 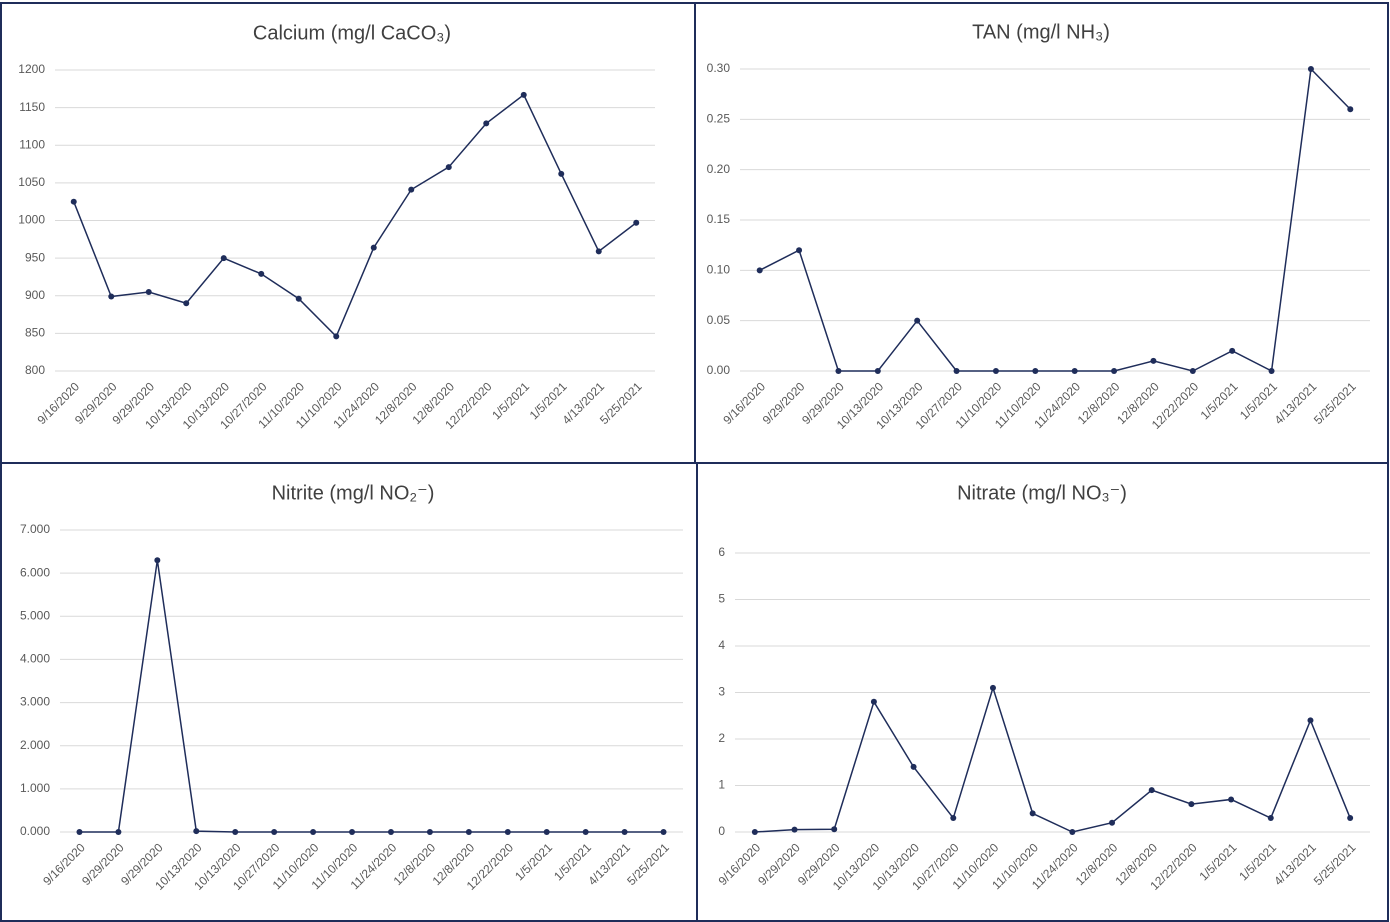 What do you see at coordinates (352, 33) in the screenshot?
I see `chart-title: Calcium (mg/l CaCO₃)` at bounding box center [352, 33].